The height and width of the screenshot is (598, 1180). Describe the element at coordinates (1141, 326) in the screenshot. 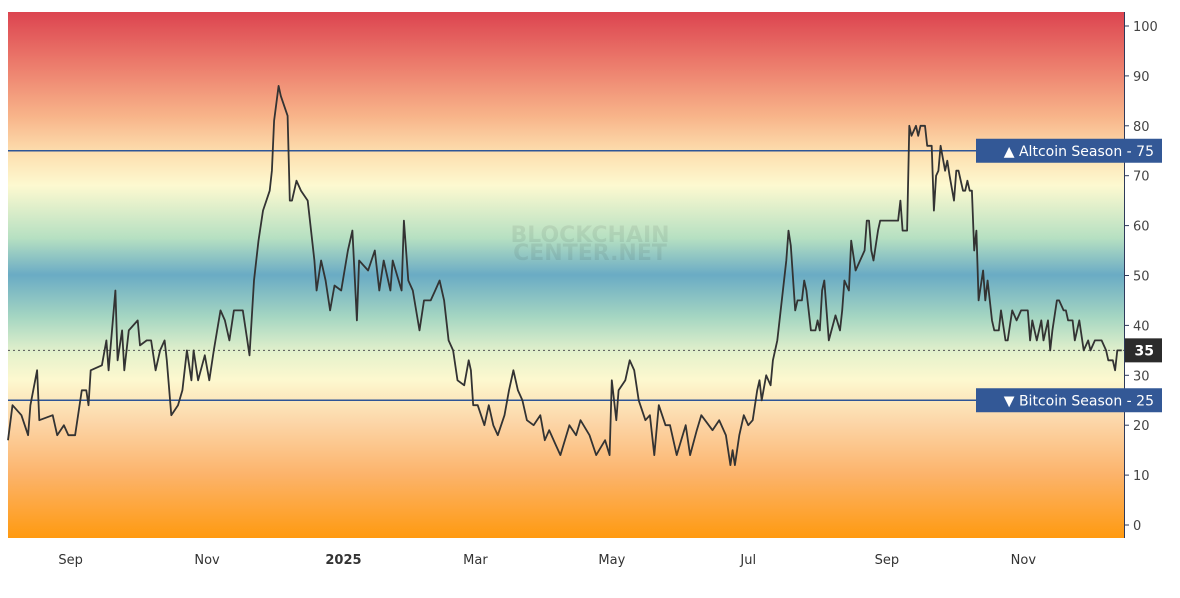

I see `y-tick-label: 40` at that location.